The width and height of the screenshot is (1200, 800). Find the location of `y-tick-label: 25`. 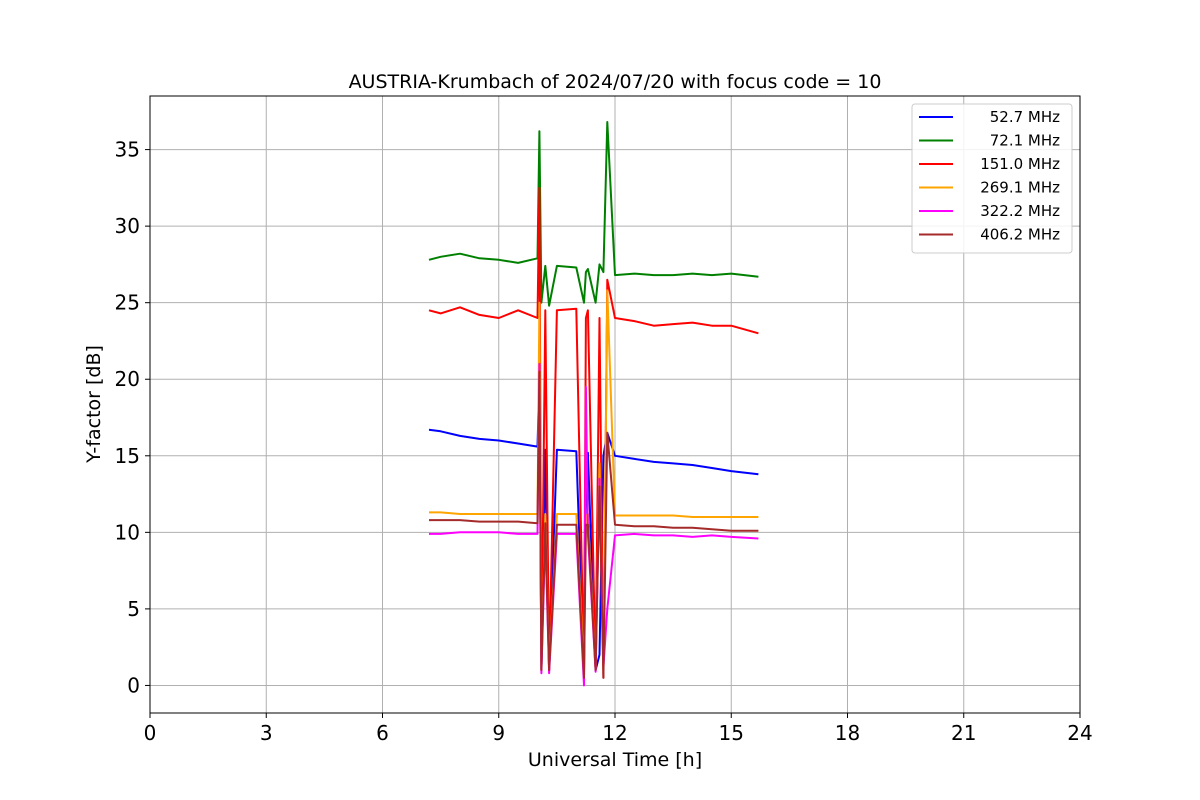

y-tick-label: 25 is located at coordinates (127, 303).